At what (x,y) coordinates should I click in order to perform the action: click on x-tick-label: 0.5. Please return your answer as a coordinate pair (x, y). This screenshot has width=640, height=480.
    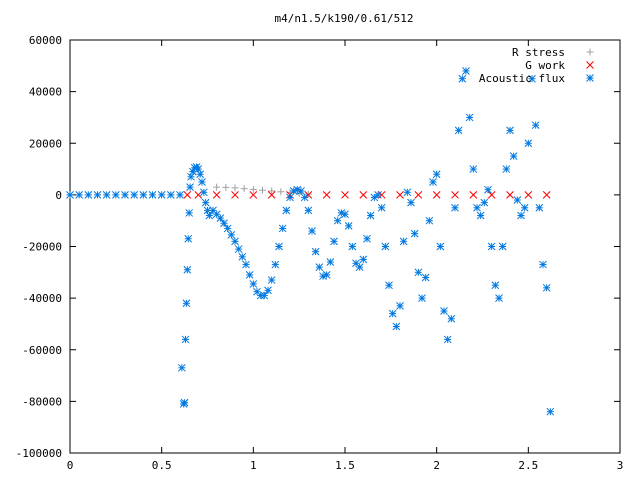
    Looking at the image, I should click on (162, 465).